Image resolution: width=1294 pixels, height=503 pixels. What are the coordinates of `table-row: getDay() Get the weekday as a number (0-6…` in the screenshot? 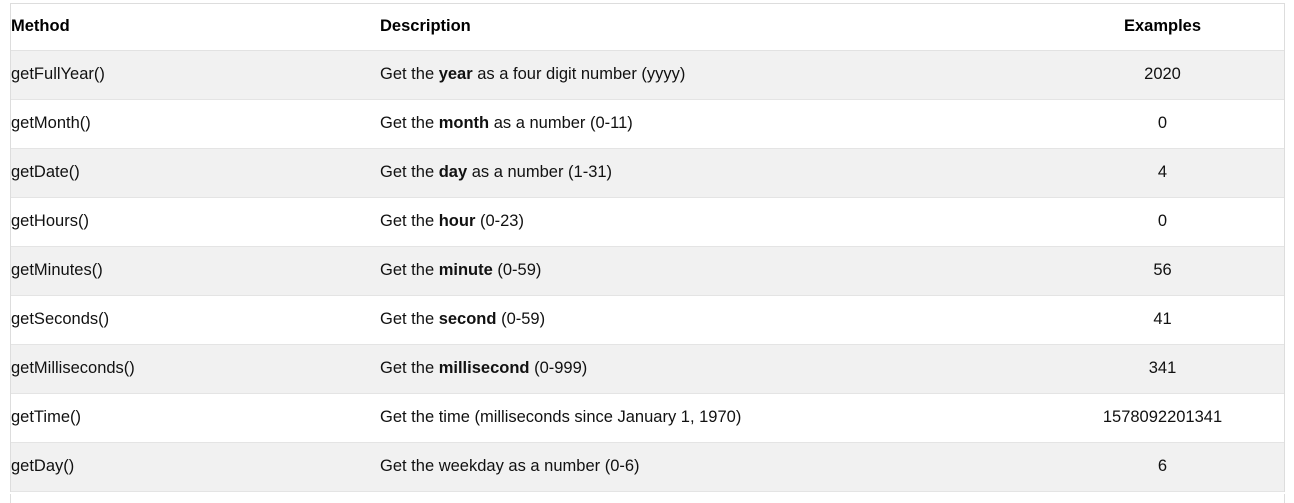 It's located at (647, 467).